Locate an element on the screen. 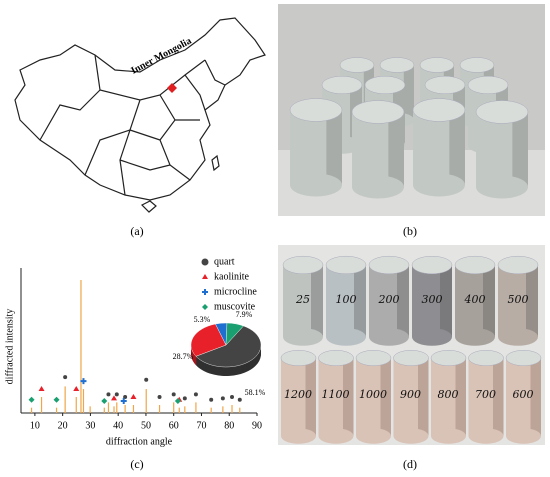 The width and height of the screenshot is (550, 477). location-marker is located at coordinates (172, 88).